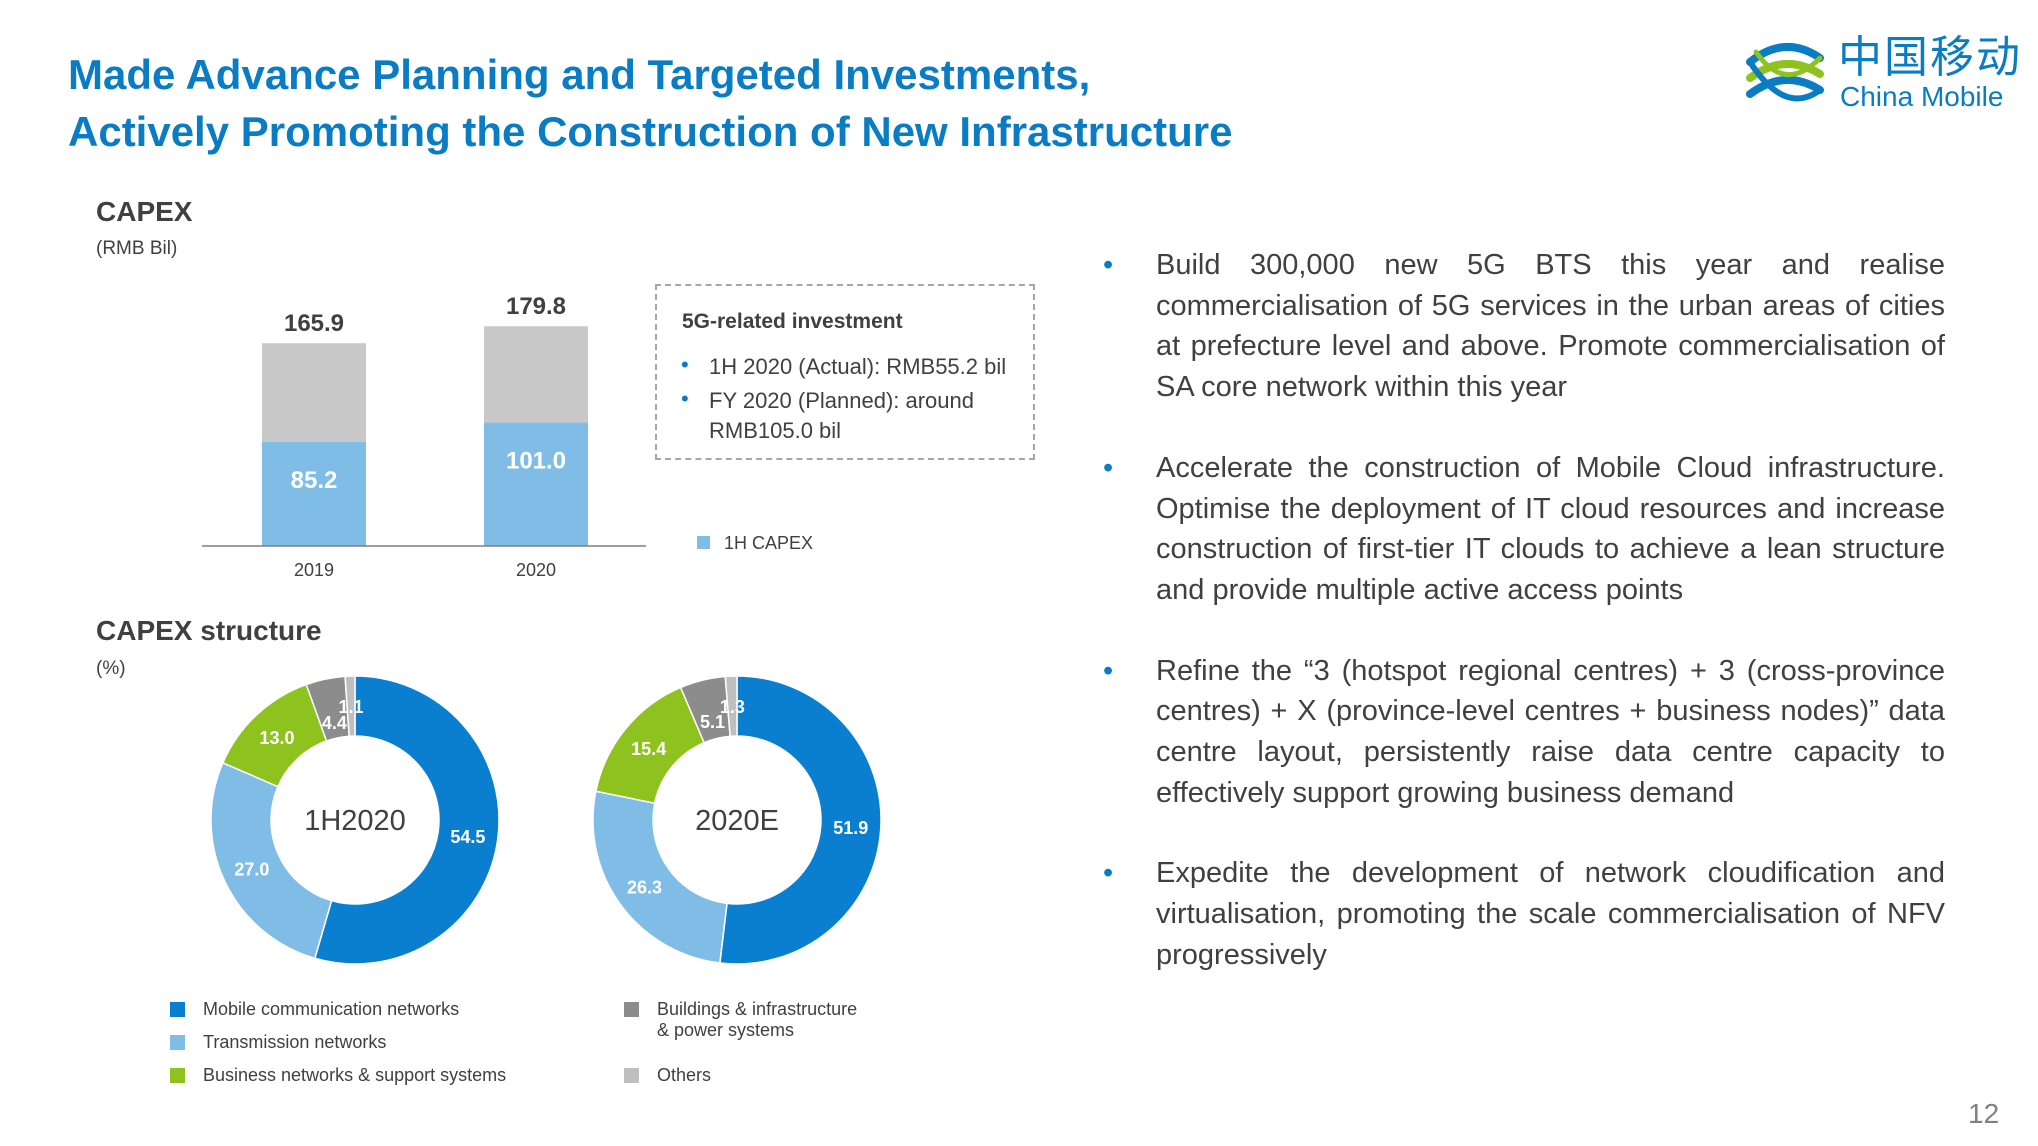  What do you see at coordinates (355, 1075) in the screenshot?
I see `legend-label-business: Business networks & support systems` at bounding box center [355, 1075].